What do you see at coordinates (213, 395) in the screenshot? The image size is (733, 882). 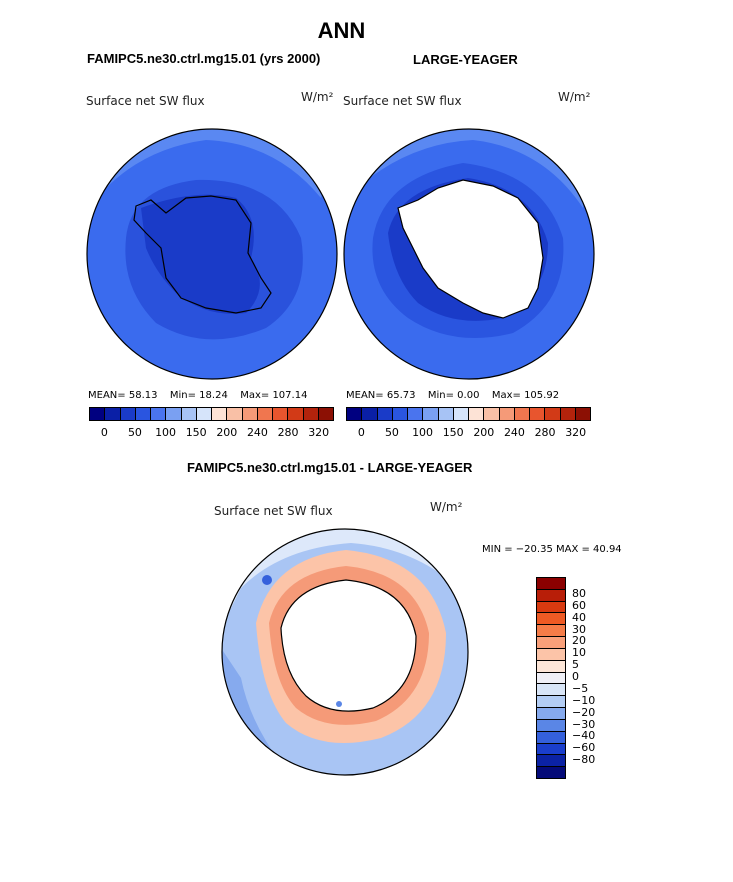 I see `panel-1-min: 18.24` at bounding box center [213, 395].